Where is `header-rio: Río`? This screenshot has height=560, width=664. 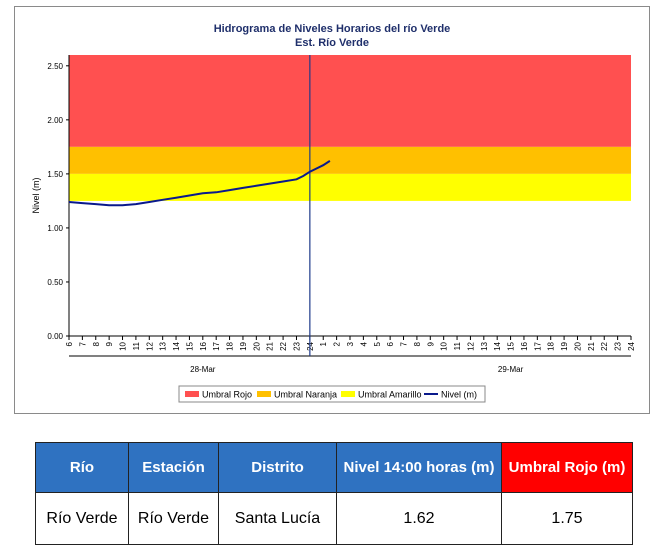
header-rio: Río is located at coordinates (82, 467).